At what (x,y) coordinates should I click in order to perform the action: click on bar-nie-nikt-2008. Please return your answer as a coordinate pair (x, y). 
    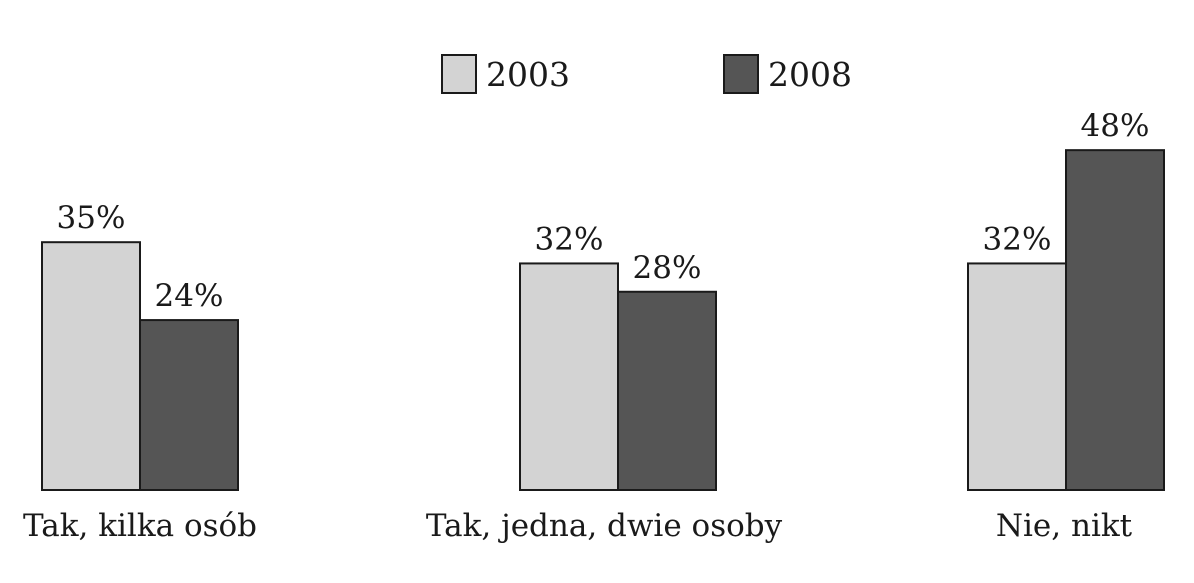
    Looking at the image, I should click on (1115, 320).